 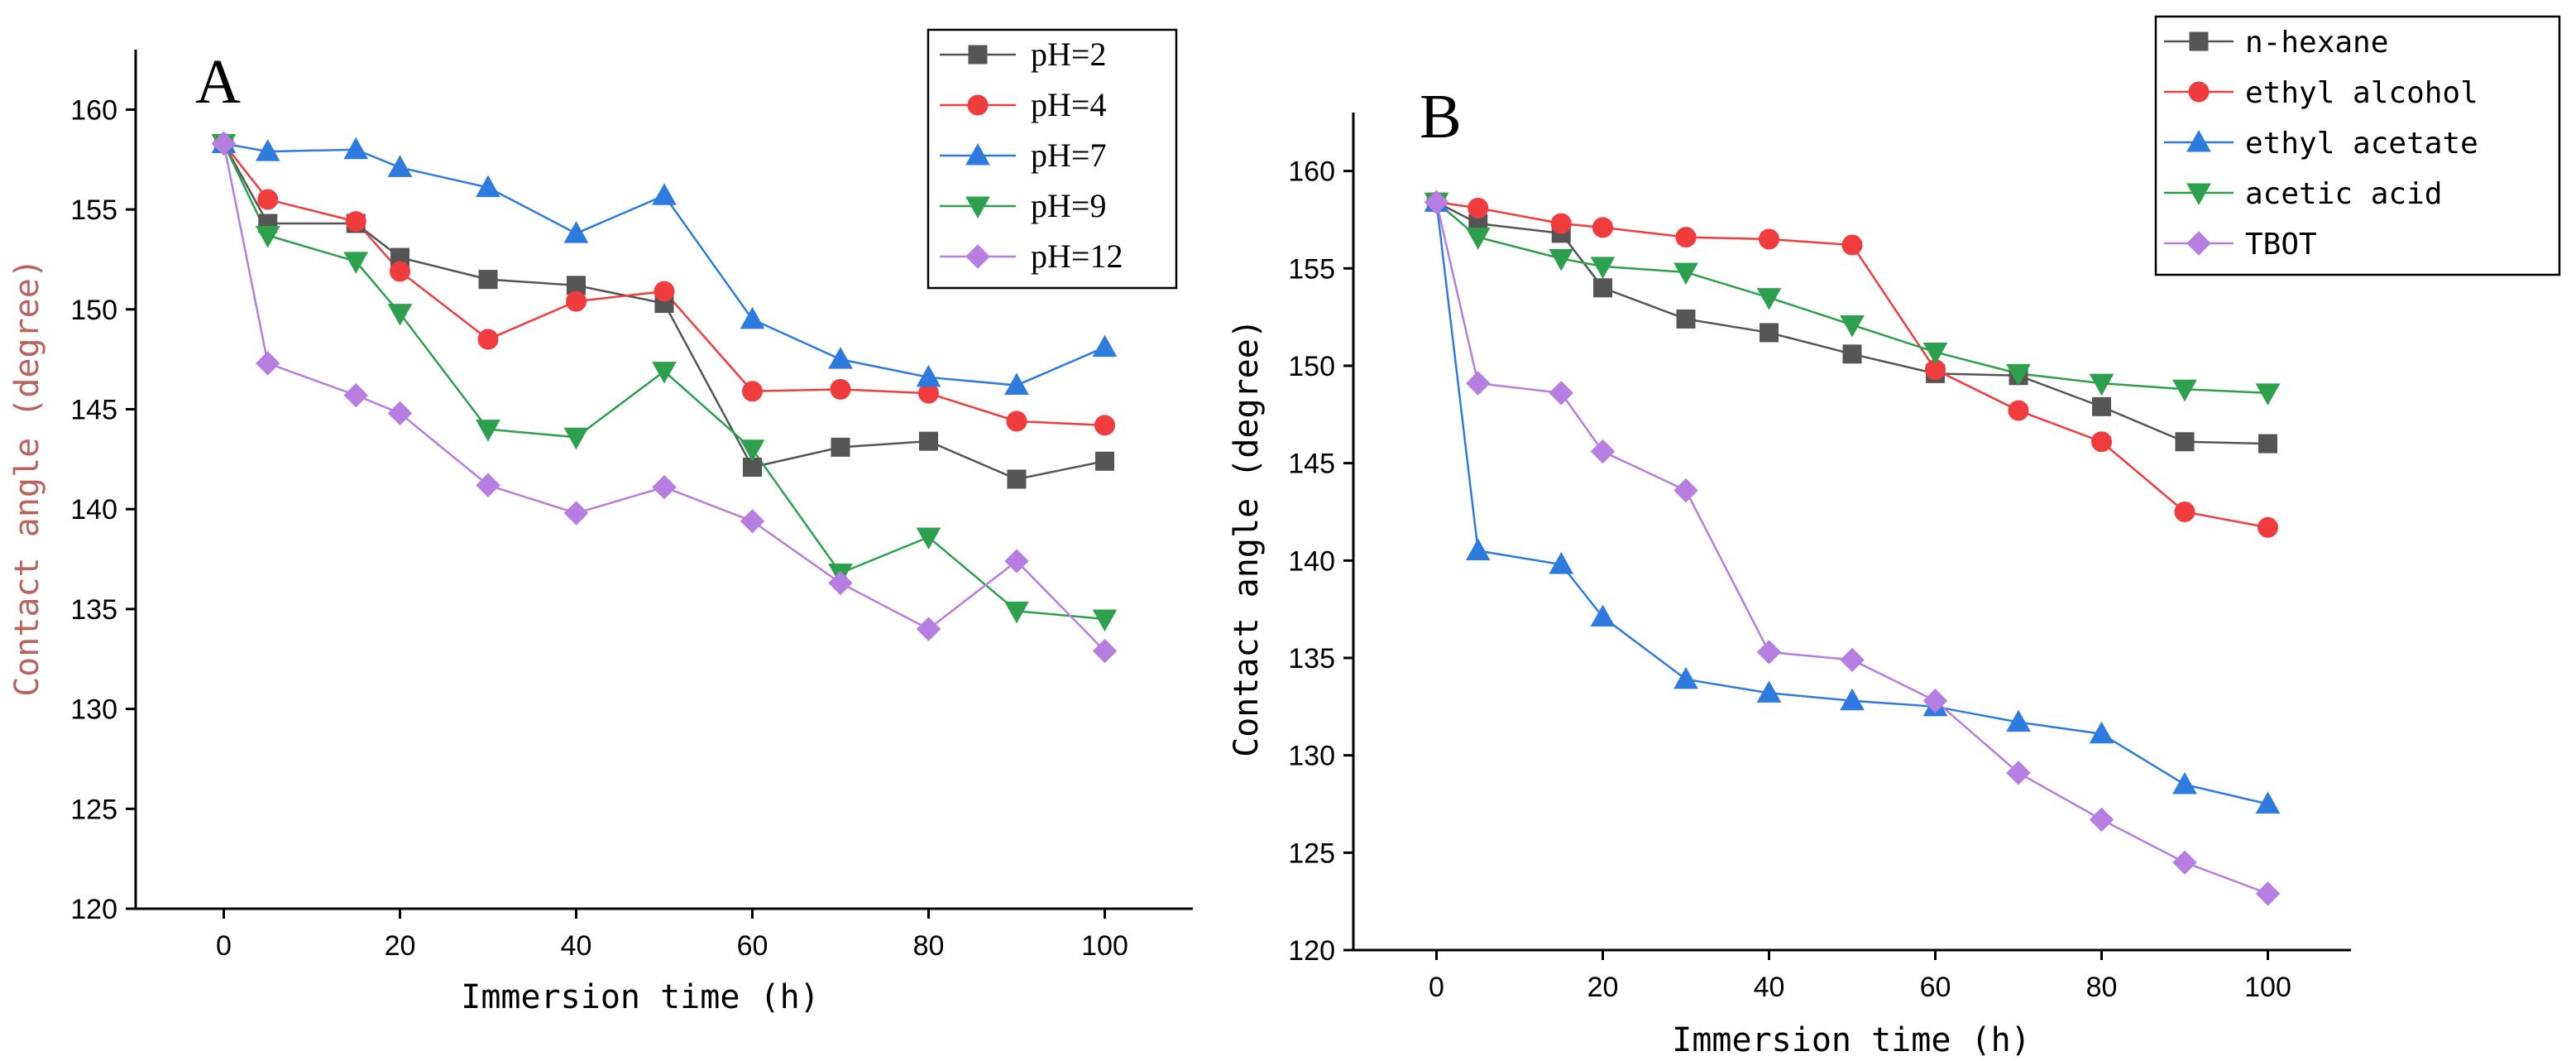 What do you see at coordinates (1851, 1040) in the screenshot?
I see `panel-b-x-axis-title: Immersion time (h)` at bounding box center [1851, 1040].